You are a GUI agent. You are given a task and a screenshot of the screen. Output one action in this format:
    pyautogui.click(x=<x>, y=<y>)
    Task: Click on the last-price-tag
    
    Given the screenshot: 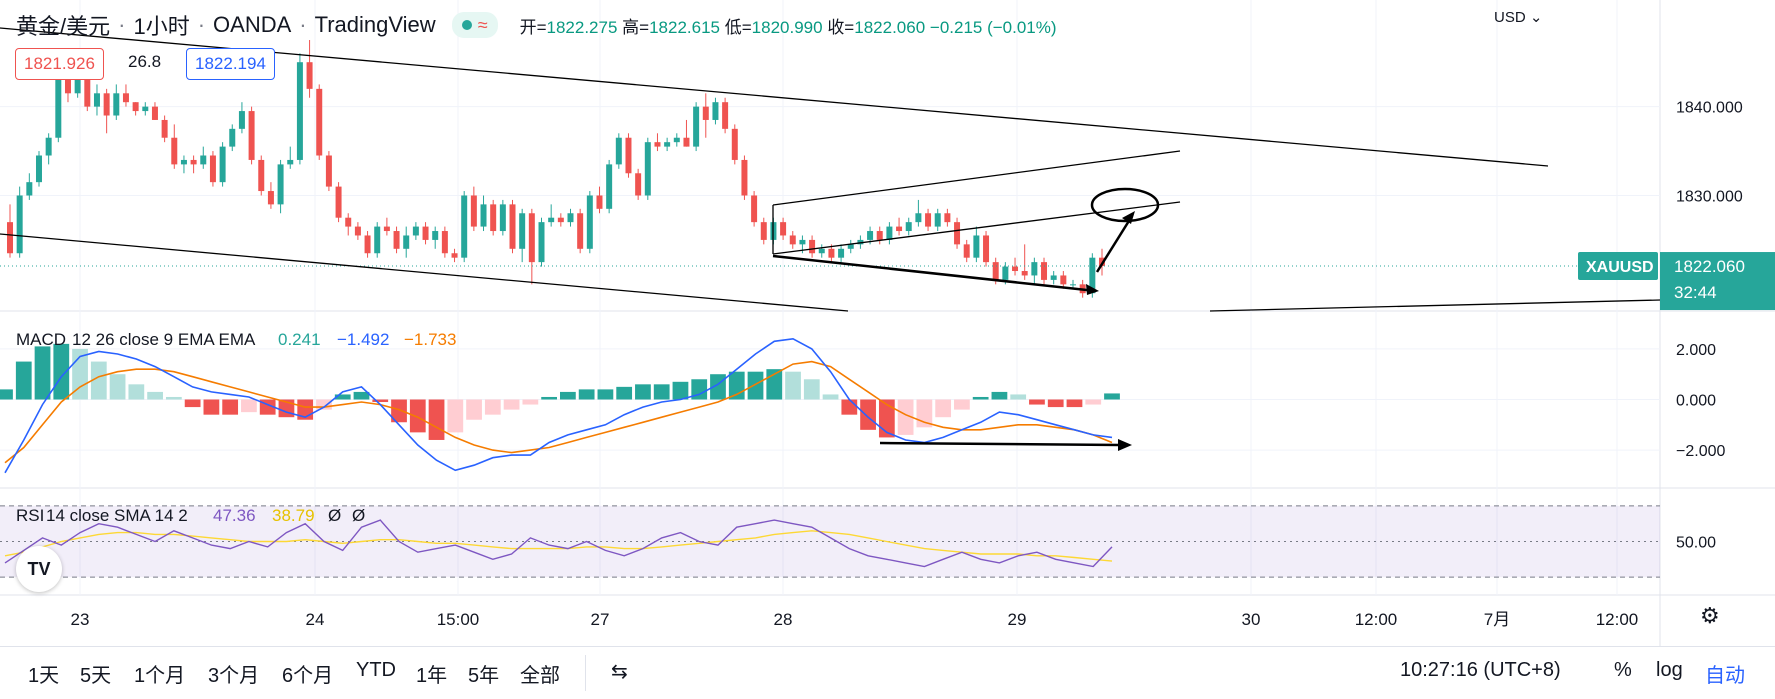 What is the action you would take?
    pyautogui.click(x=1717, y=281)
    